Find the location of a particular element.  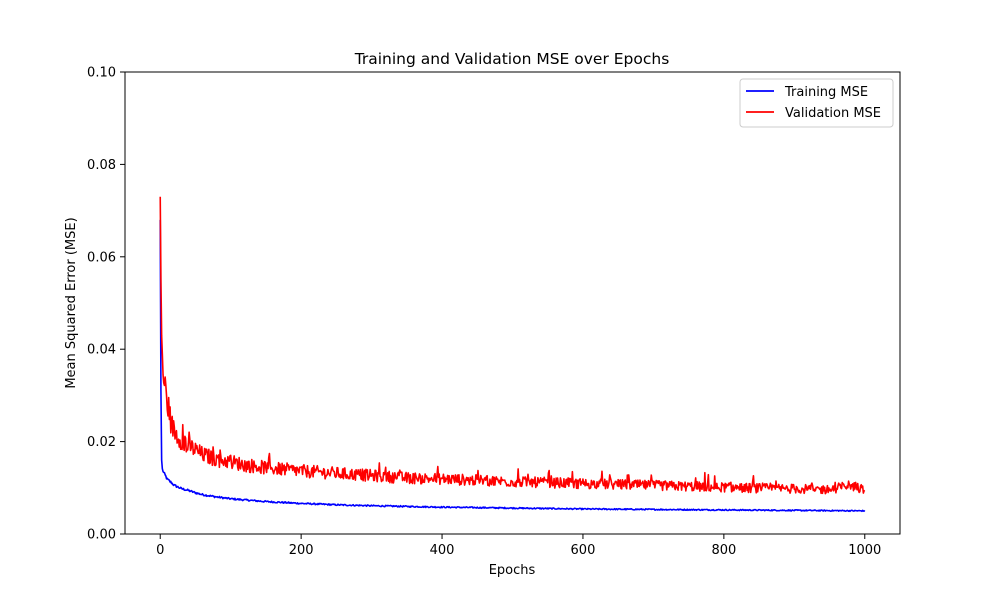

legend-box is located at coordinates (816, 103).